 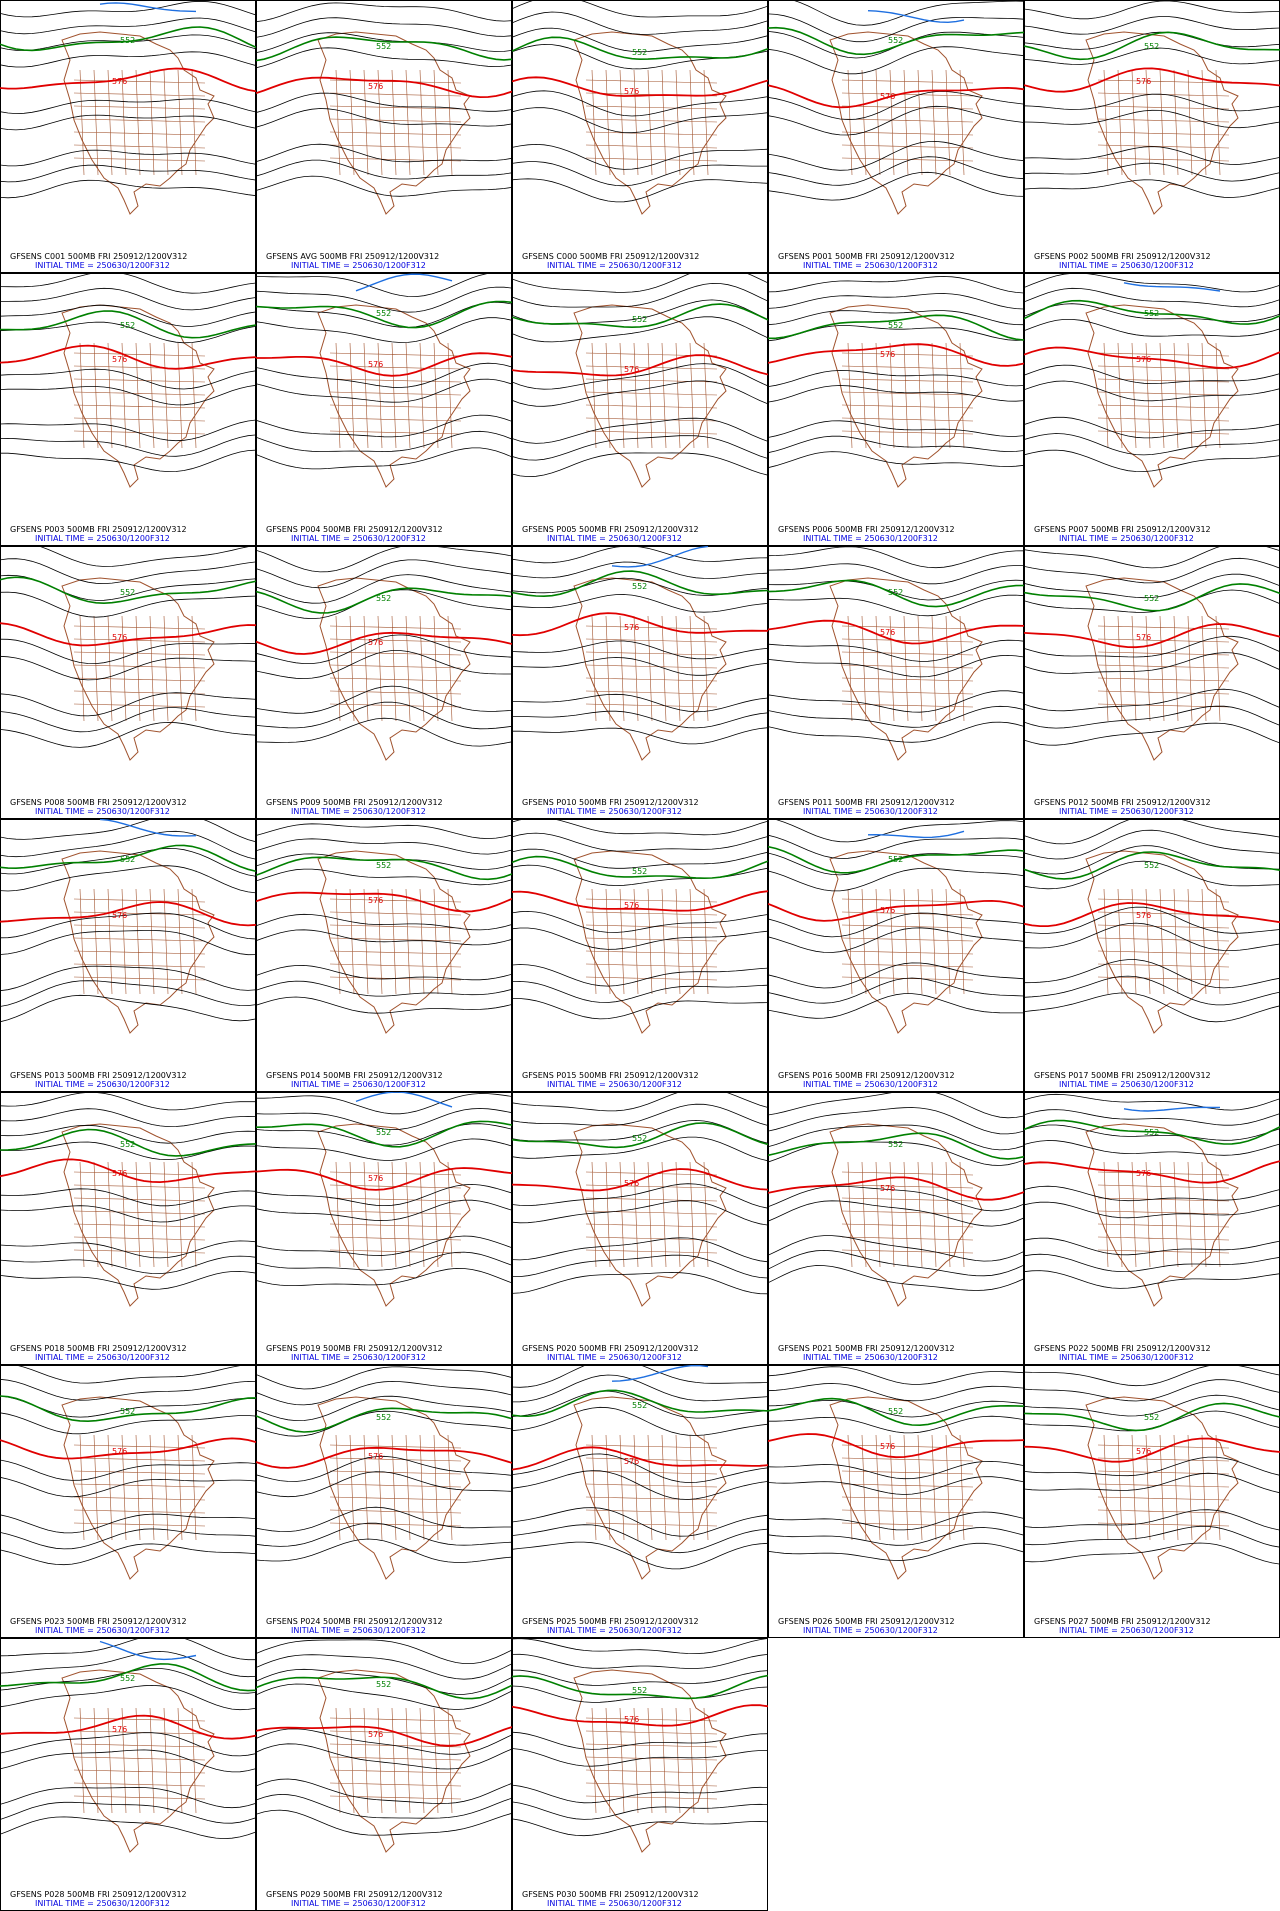 I want to click on panel-title: GFSENS P029 500MB FRI 250912/1200V312, so click(x=354, y=1894).